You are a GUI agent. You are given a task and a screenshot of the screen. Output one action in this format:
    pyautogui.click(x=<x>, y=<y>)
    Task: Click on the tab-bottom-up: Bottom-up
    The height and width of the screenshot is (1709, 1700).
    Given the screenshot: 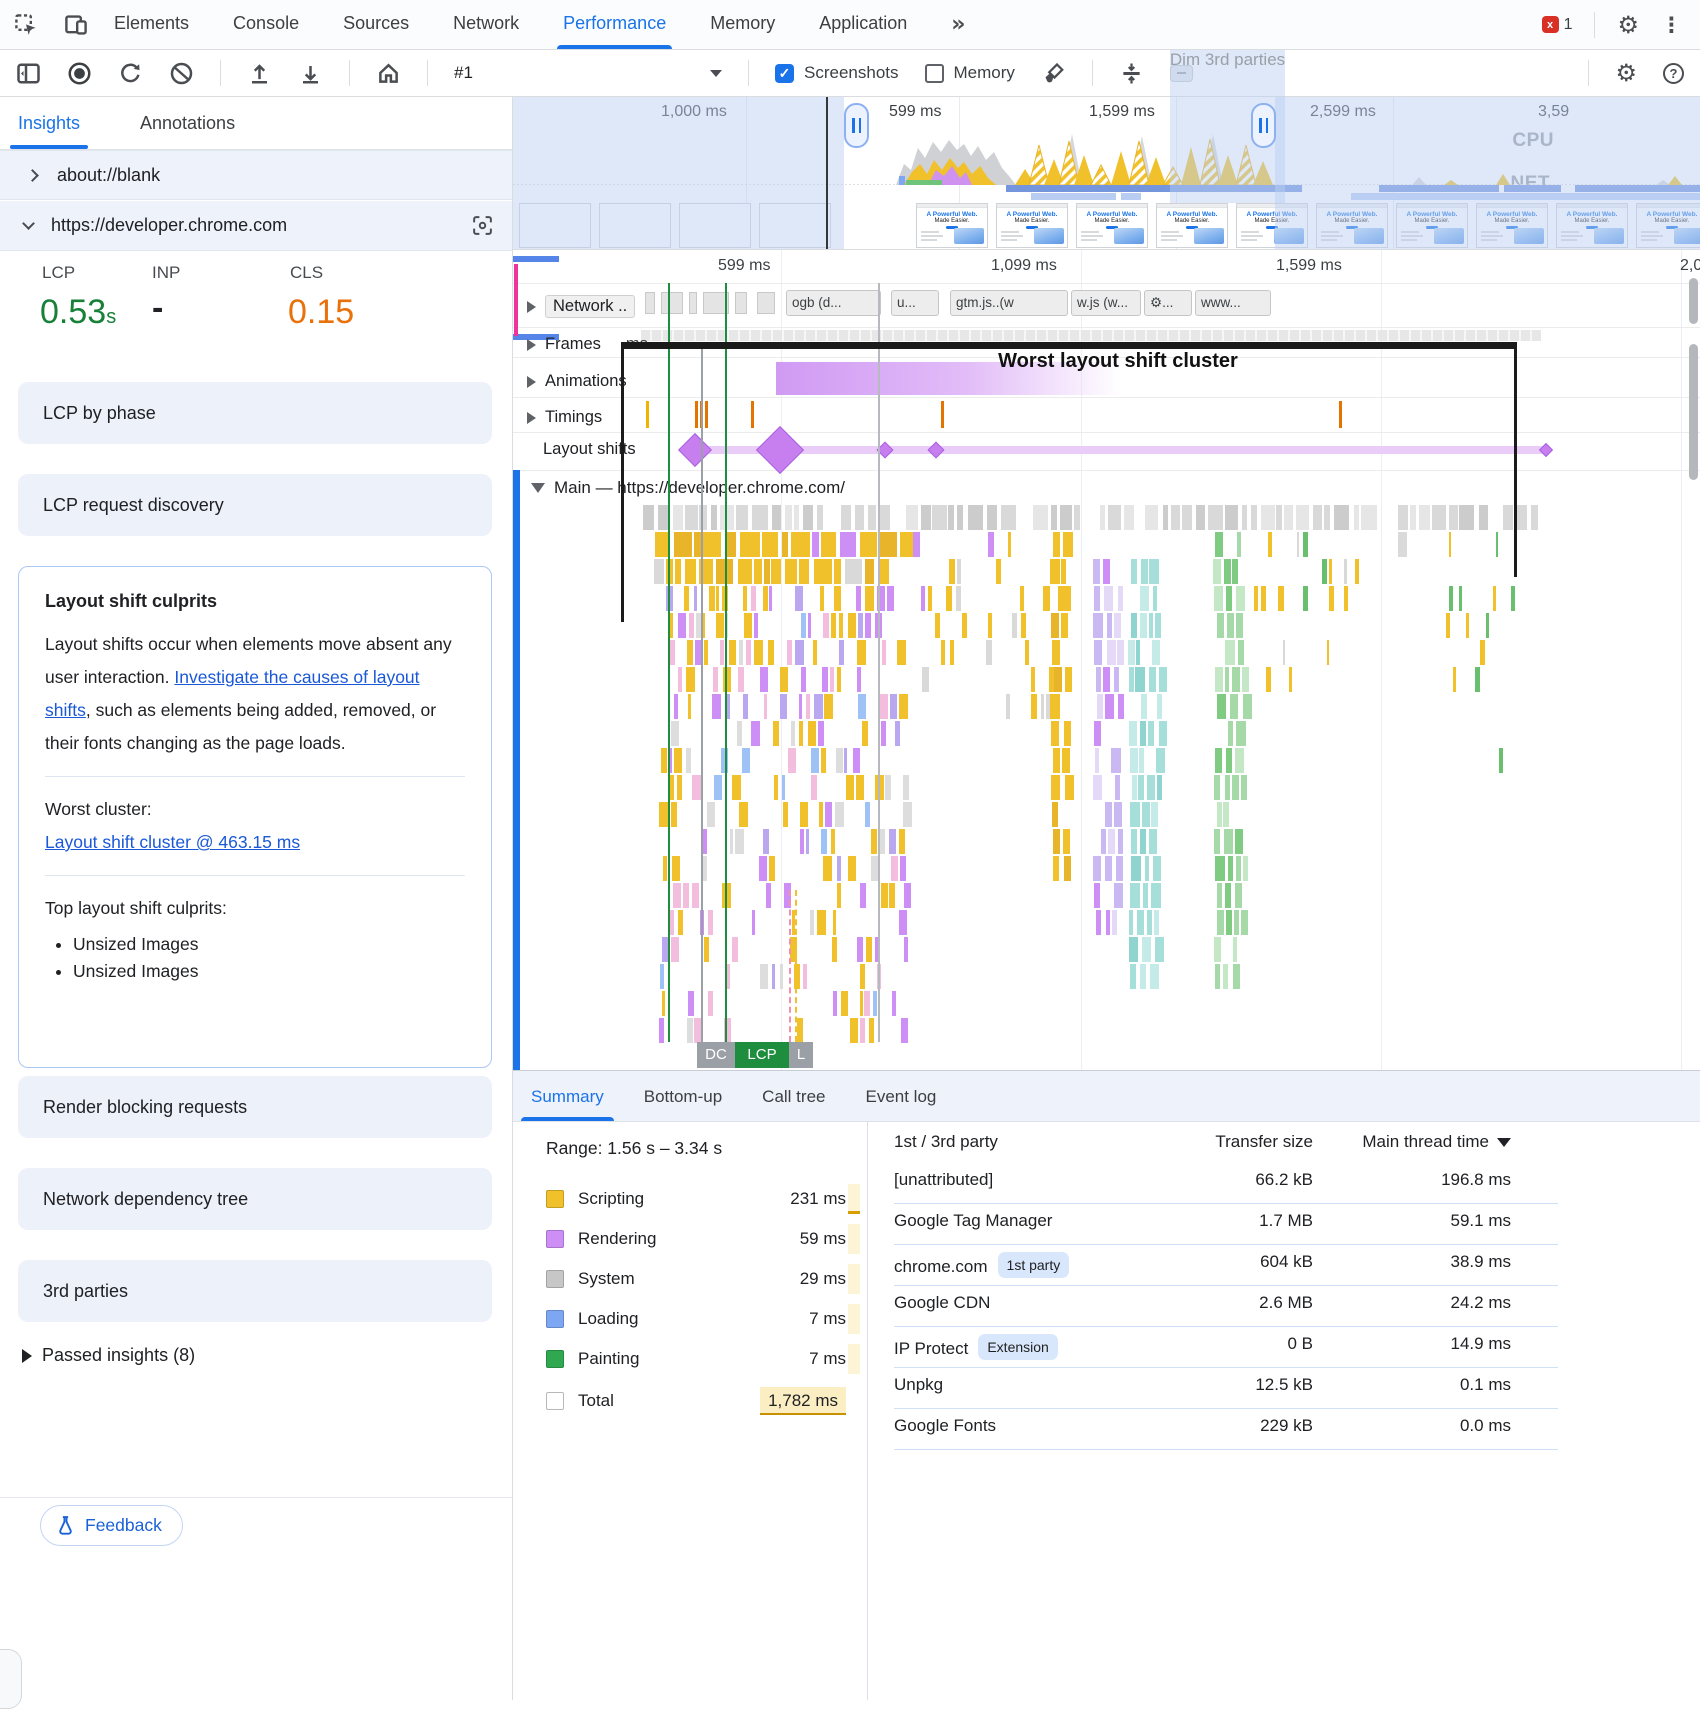 What is the action you would take?
    pyautogui.click(x=683, y=1096)
    